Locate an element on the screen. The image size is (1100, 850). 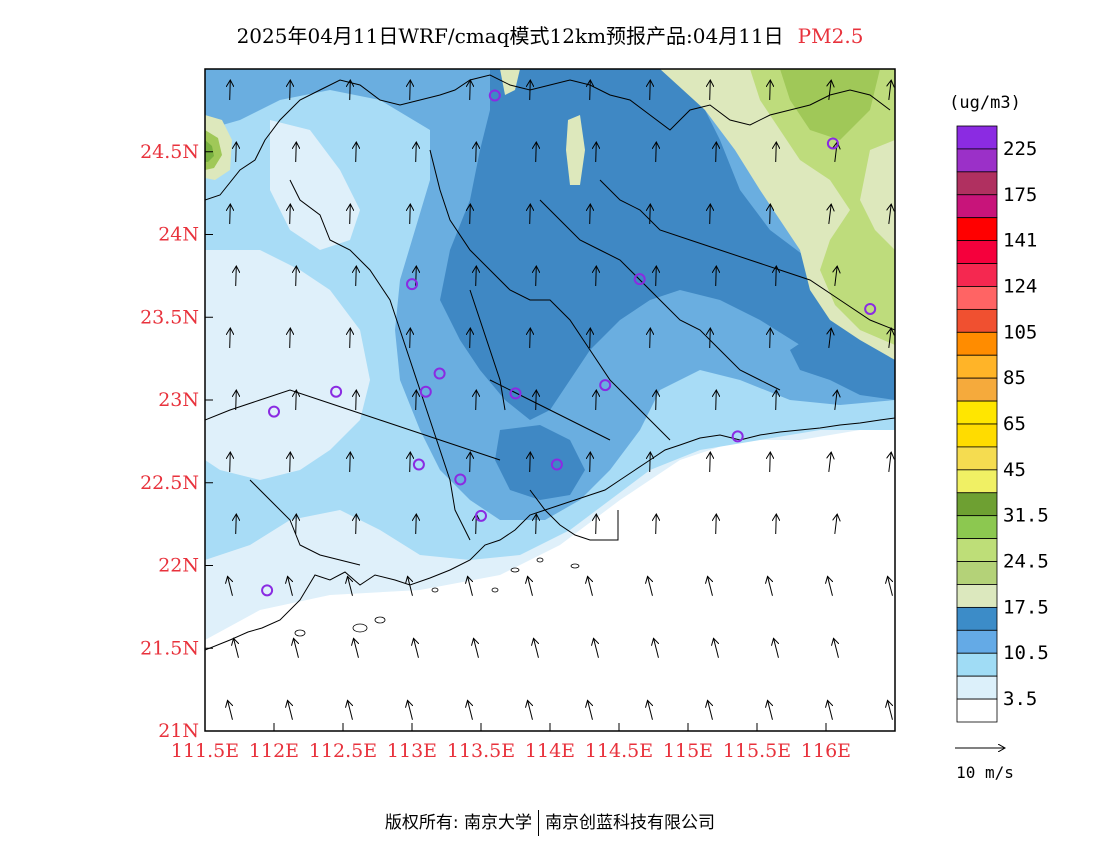
legend-label: 17.5 is located at coordinates (1026, 607).